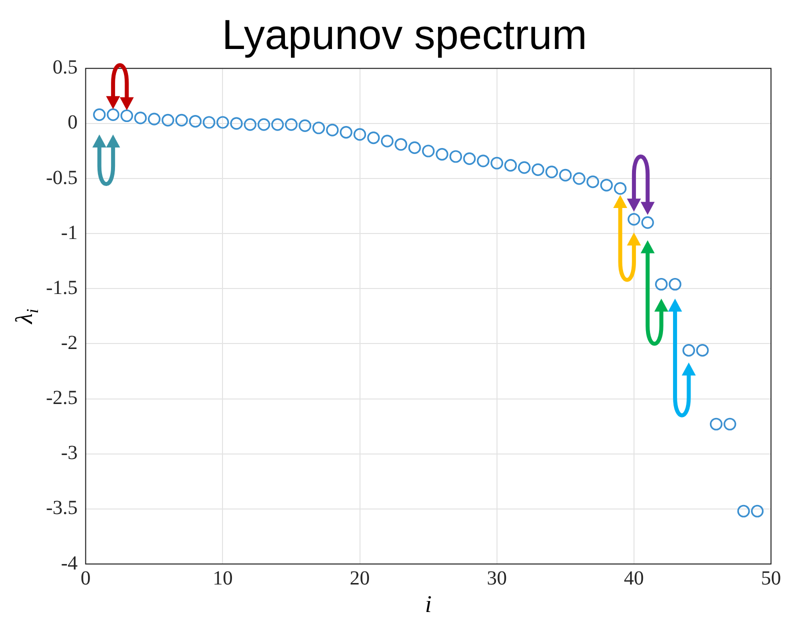 Image resolution: width=793 pixels, height=628 pixels. Describe the element at coordinates (27, 316) in the screenshot. I see `y-axis-title: λi` at that location.